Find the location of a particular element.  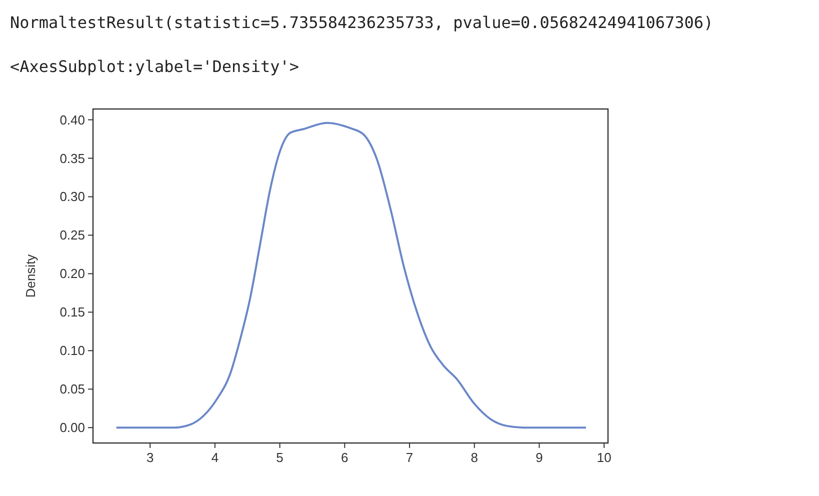

y-tick-label: 0.35 is located at coordinates (72, 158).